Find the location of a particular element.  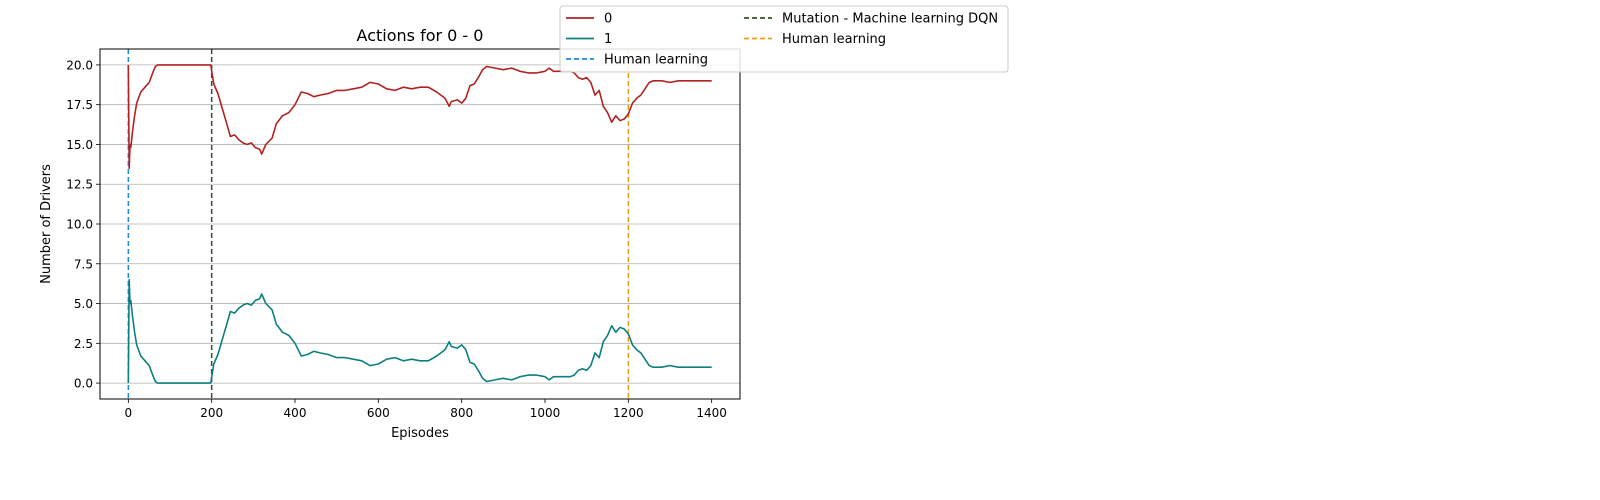

y-tick-label: 0.0 is located at coordinates (83, 384).